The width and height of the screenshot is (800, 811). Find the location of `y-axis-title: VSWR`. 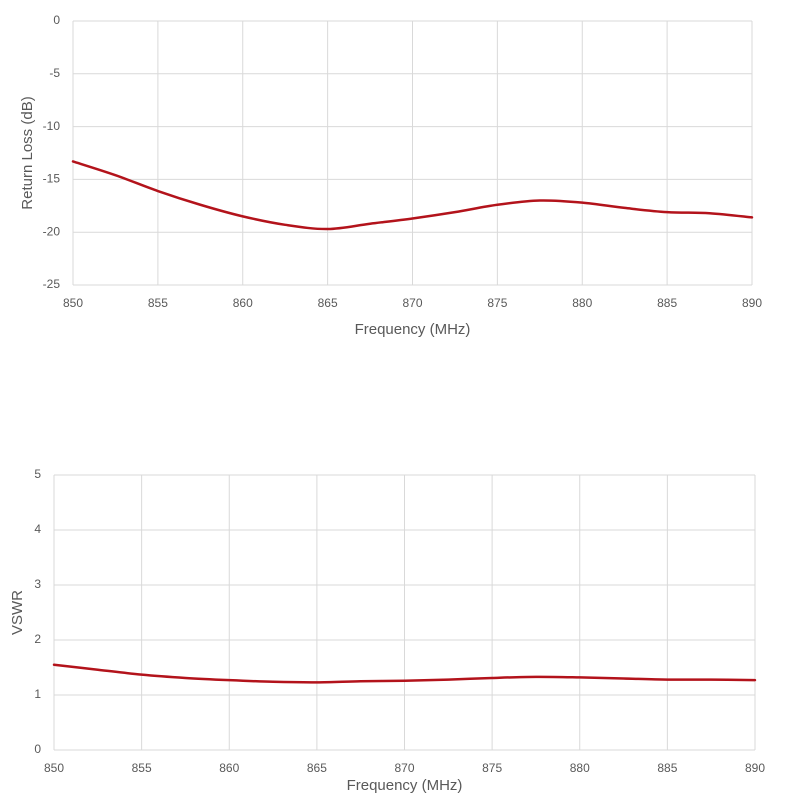

y-axis-title: VSWR is located at coordinates (17, 612).